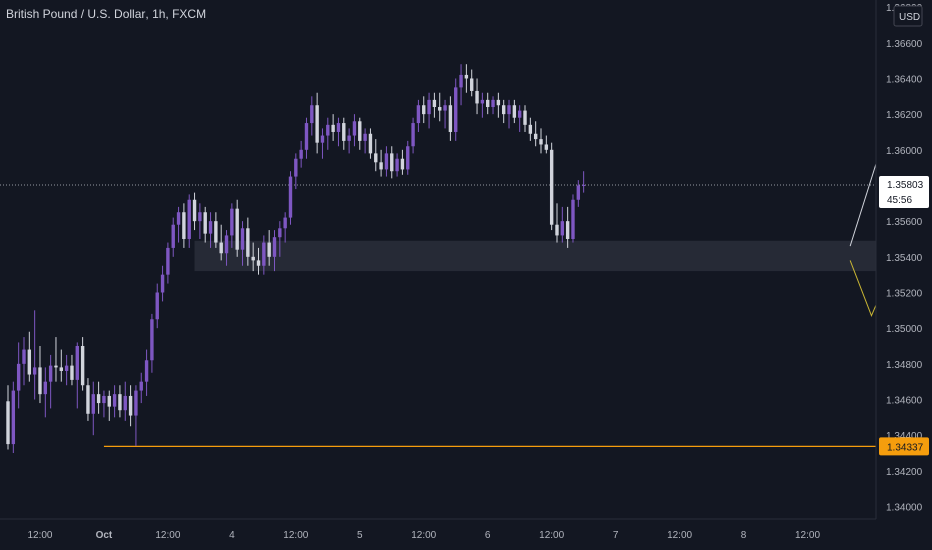 This screenshot has width=932, height=550. Describe the element at coordinates (76, 14) in the screenshot. I see `symbol-name: British Pound / U.S. Dollar` at that location.